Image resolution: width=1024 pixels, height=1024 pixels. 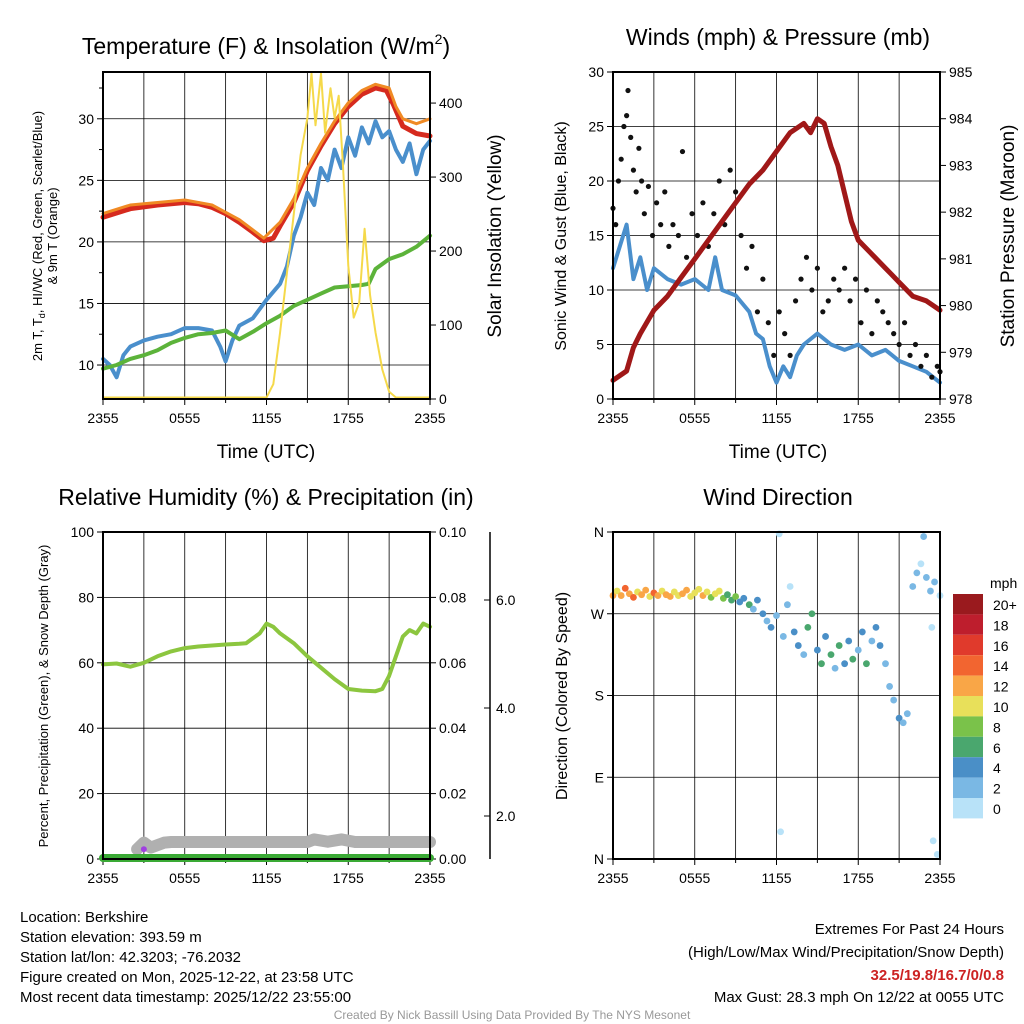 I want to click on extremes-title: Extremes For Past 24 Hours, so click(x=909, y=929).